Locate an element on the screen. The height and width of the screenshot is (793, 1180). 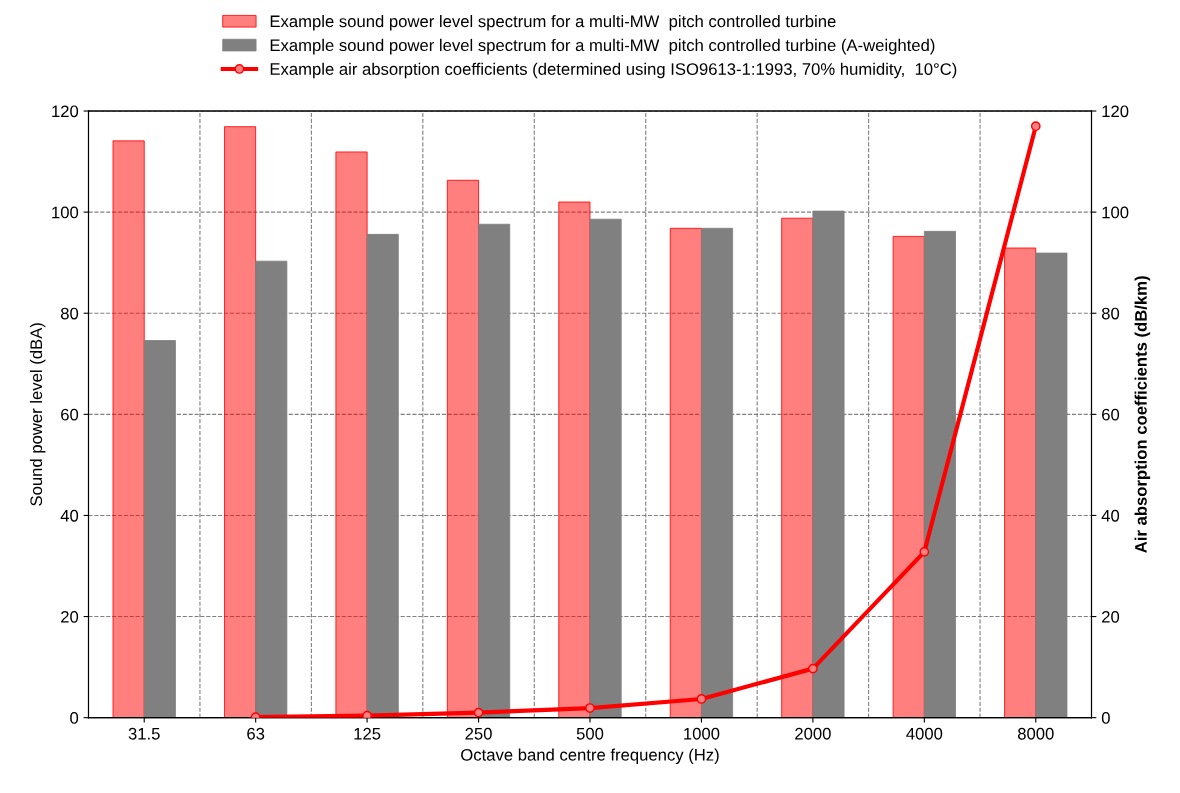
y-tick-label: 60 is located at coordinates (70, 414).